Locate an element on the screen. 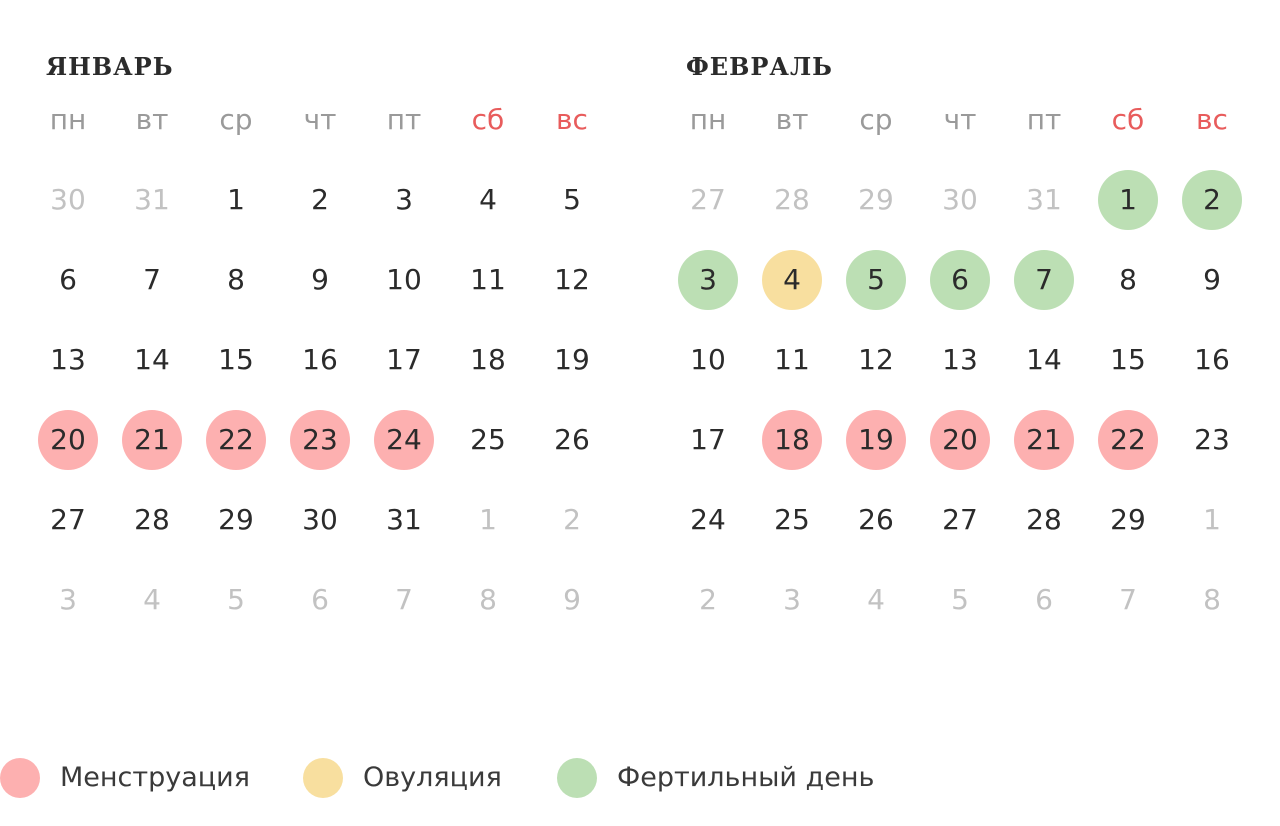  weekday-label: пн is located at coordinates (708, 119).